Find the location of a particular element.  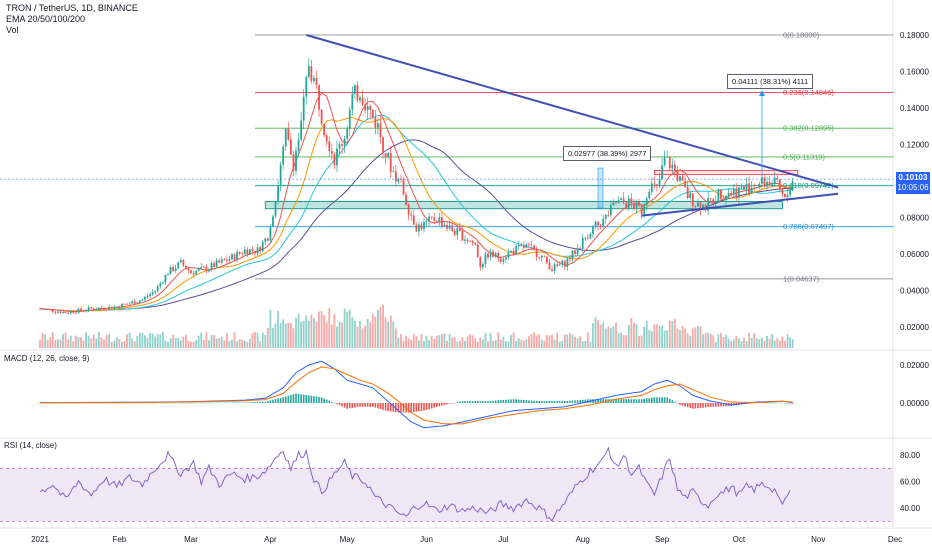

measure-callout-upper: 0.04111 (38.31%) 4111 is located at coordinates (770, 81).